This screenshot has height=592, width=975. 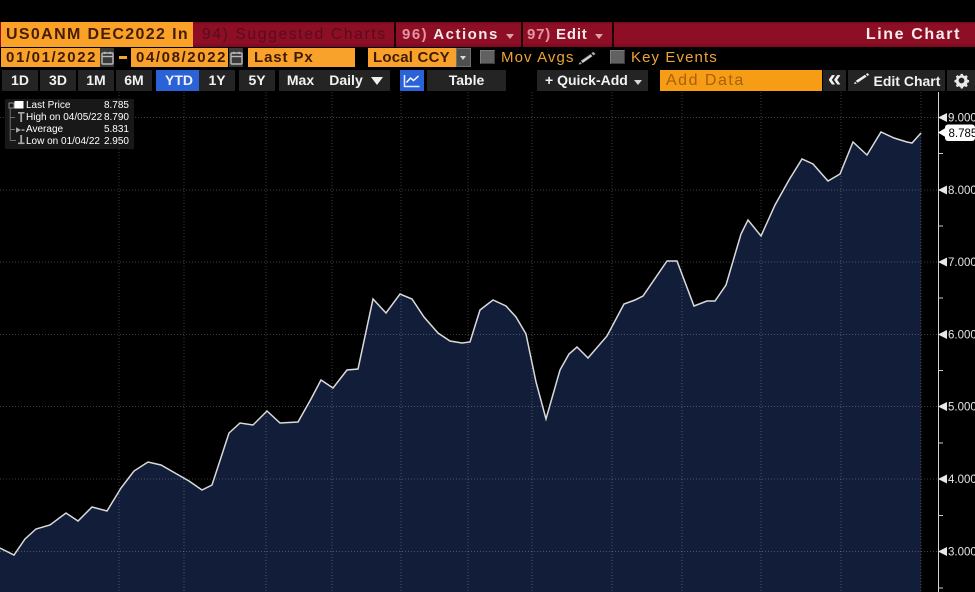 What do you see at coordinates (961, 408) in the screenshot?
I see `svg-text: 5.000` at bounding box center [961, 408].